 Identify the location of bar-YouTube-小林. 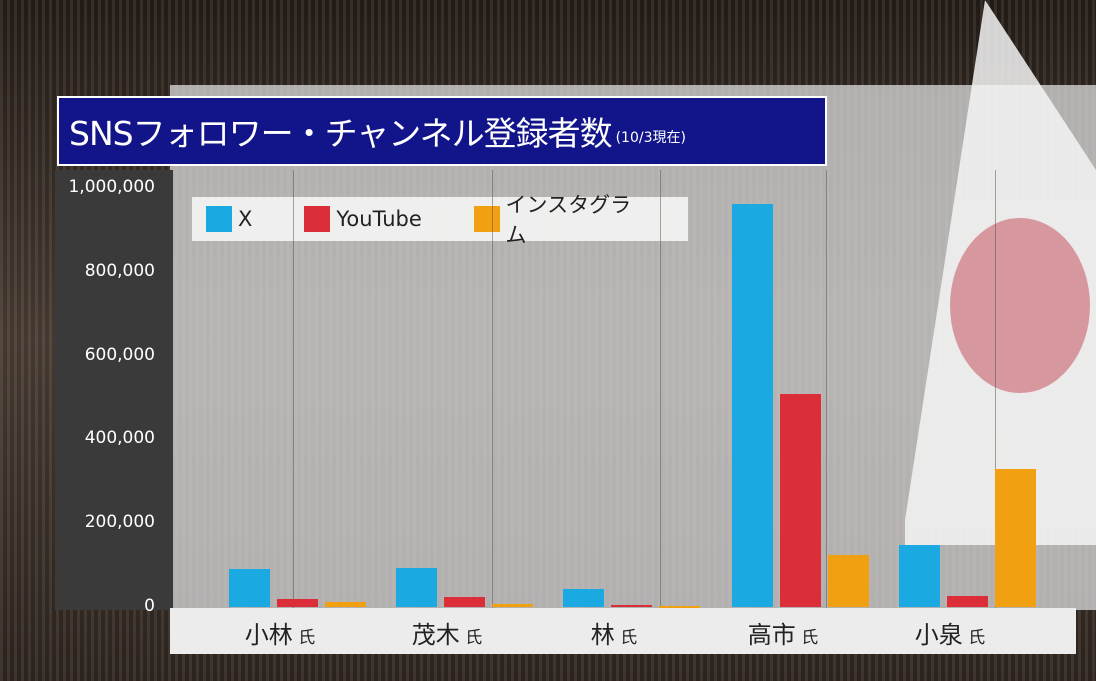
(297, 603).